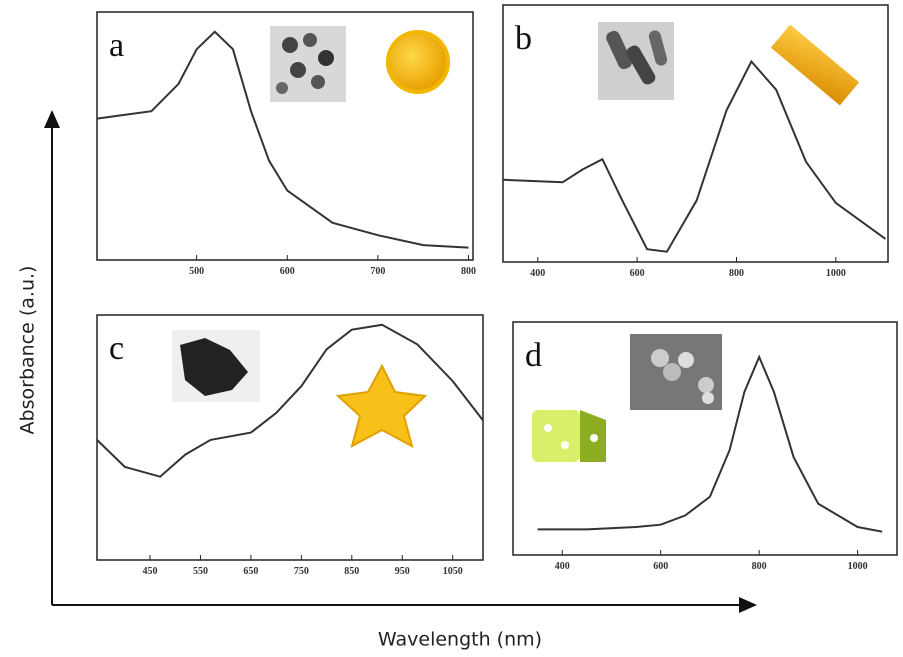 The image size is (903, 657). I want to click on y-axis-label: Absorbance (a.u.), so click(28, 350).